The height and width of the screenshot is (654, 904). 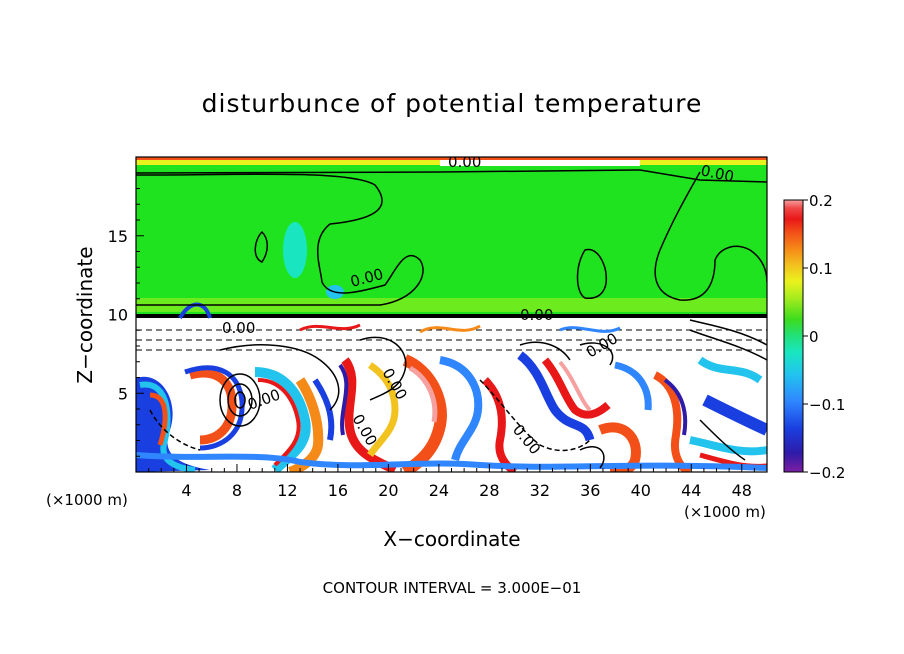 I want to click on x-tick-label: 12, so click(x=287, y=490).